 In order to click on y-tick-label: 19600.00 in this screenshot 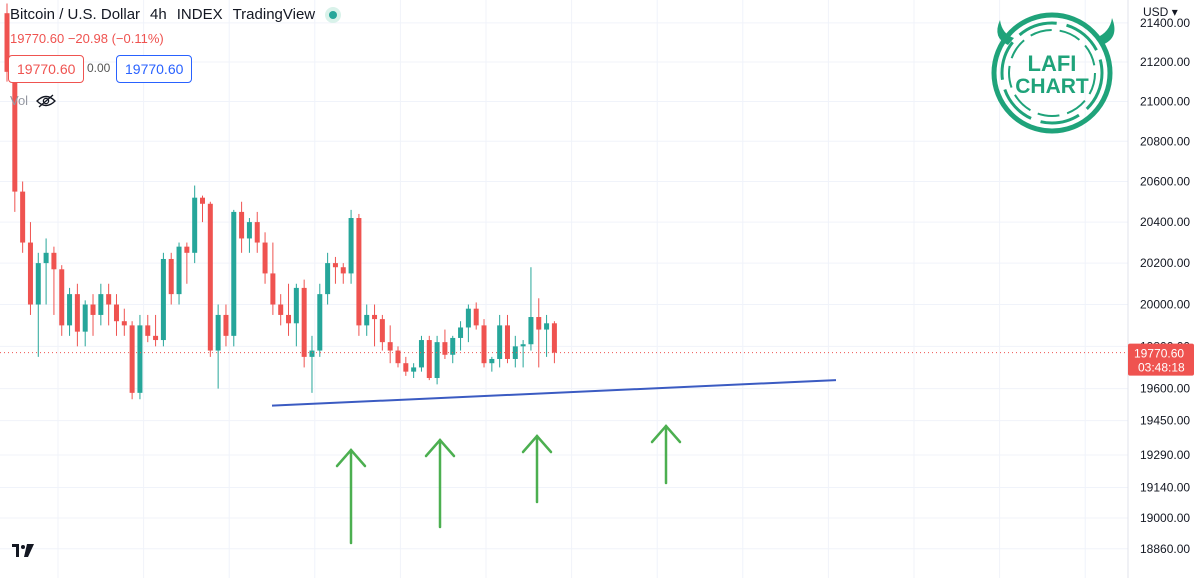, I will do `click(1165, 389)`.